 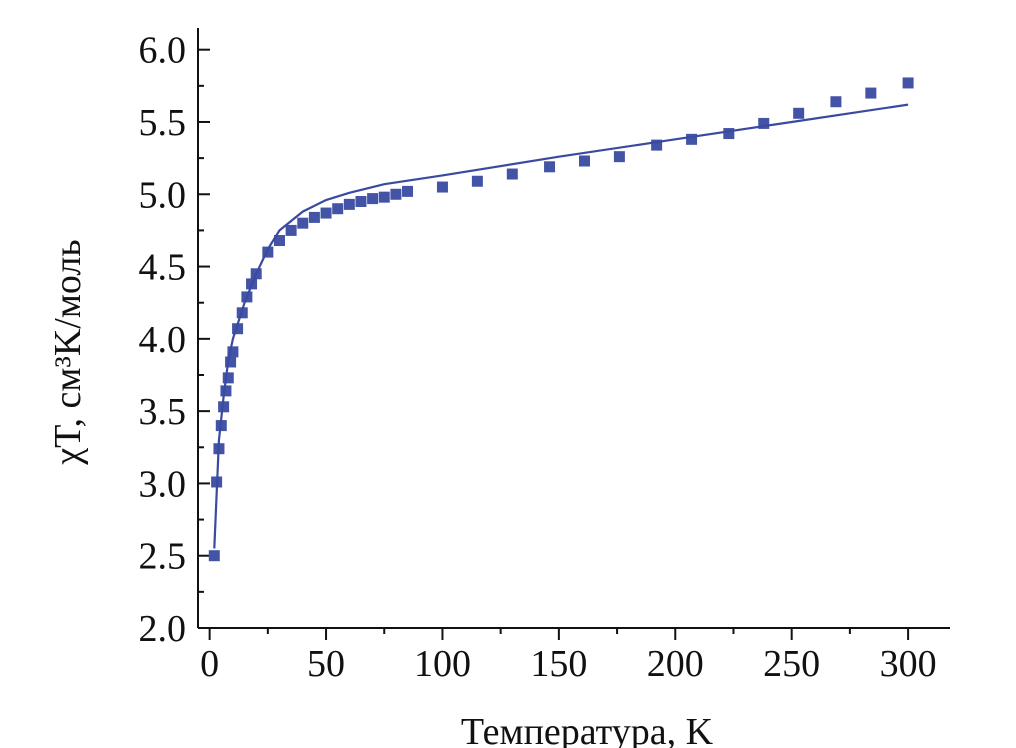 I want to click on x-tick-label: 0, so click(x=209, y=664).